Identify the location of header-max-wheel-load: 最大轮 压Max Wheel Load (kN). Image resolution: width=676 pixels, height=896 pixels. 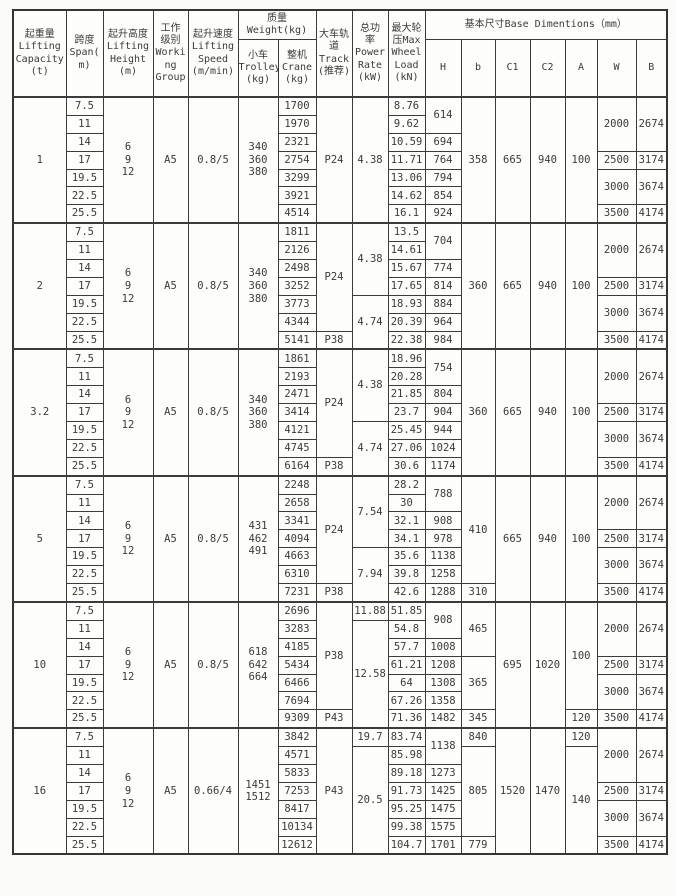
(406, 53).